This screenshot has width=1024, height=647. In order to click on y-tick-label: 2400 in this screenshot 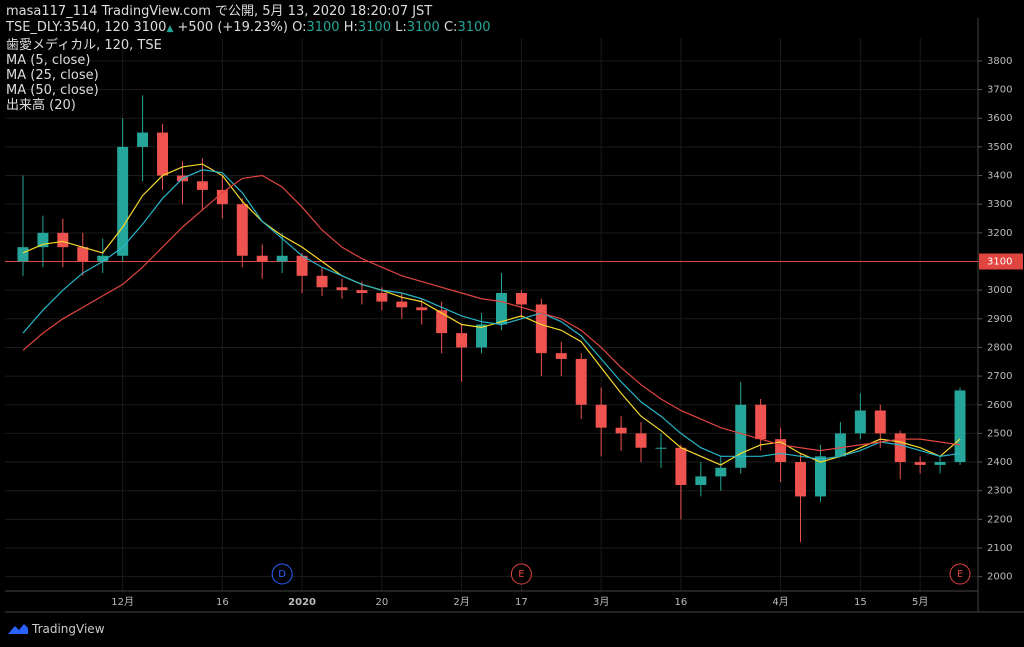, I will do `click(999, 462)`.